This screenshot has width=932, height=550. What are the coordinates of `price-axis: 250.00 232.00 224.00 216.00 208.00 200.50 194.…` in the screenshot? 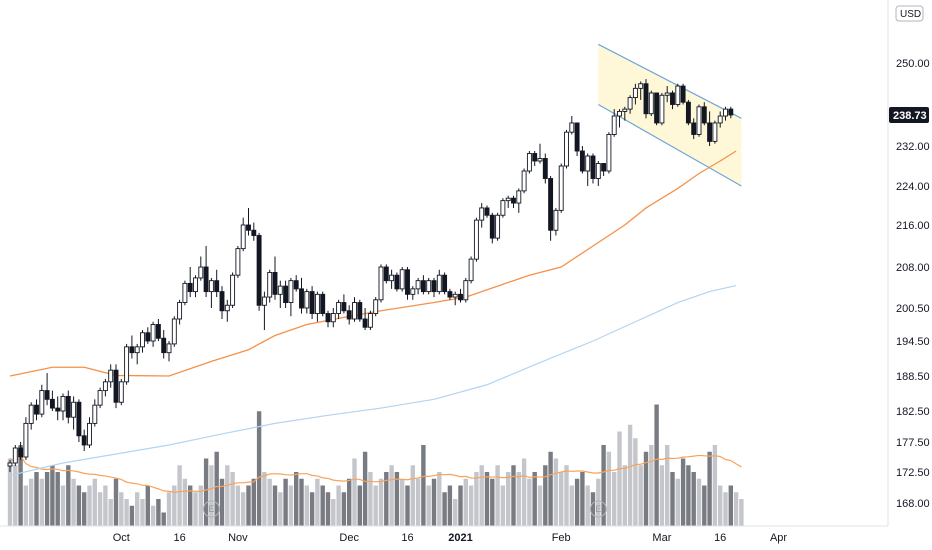 It's located at (913, 284).